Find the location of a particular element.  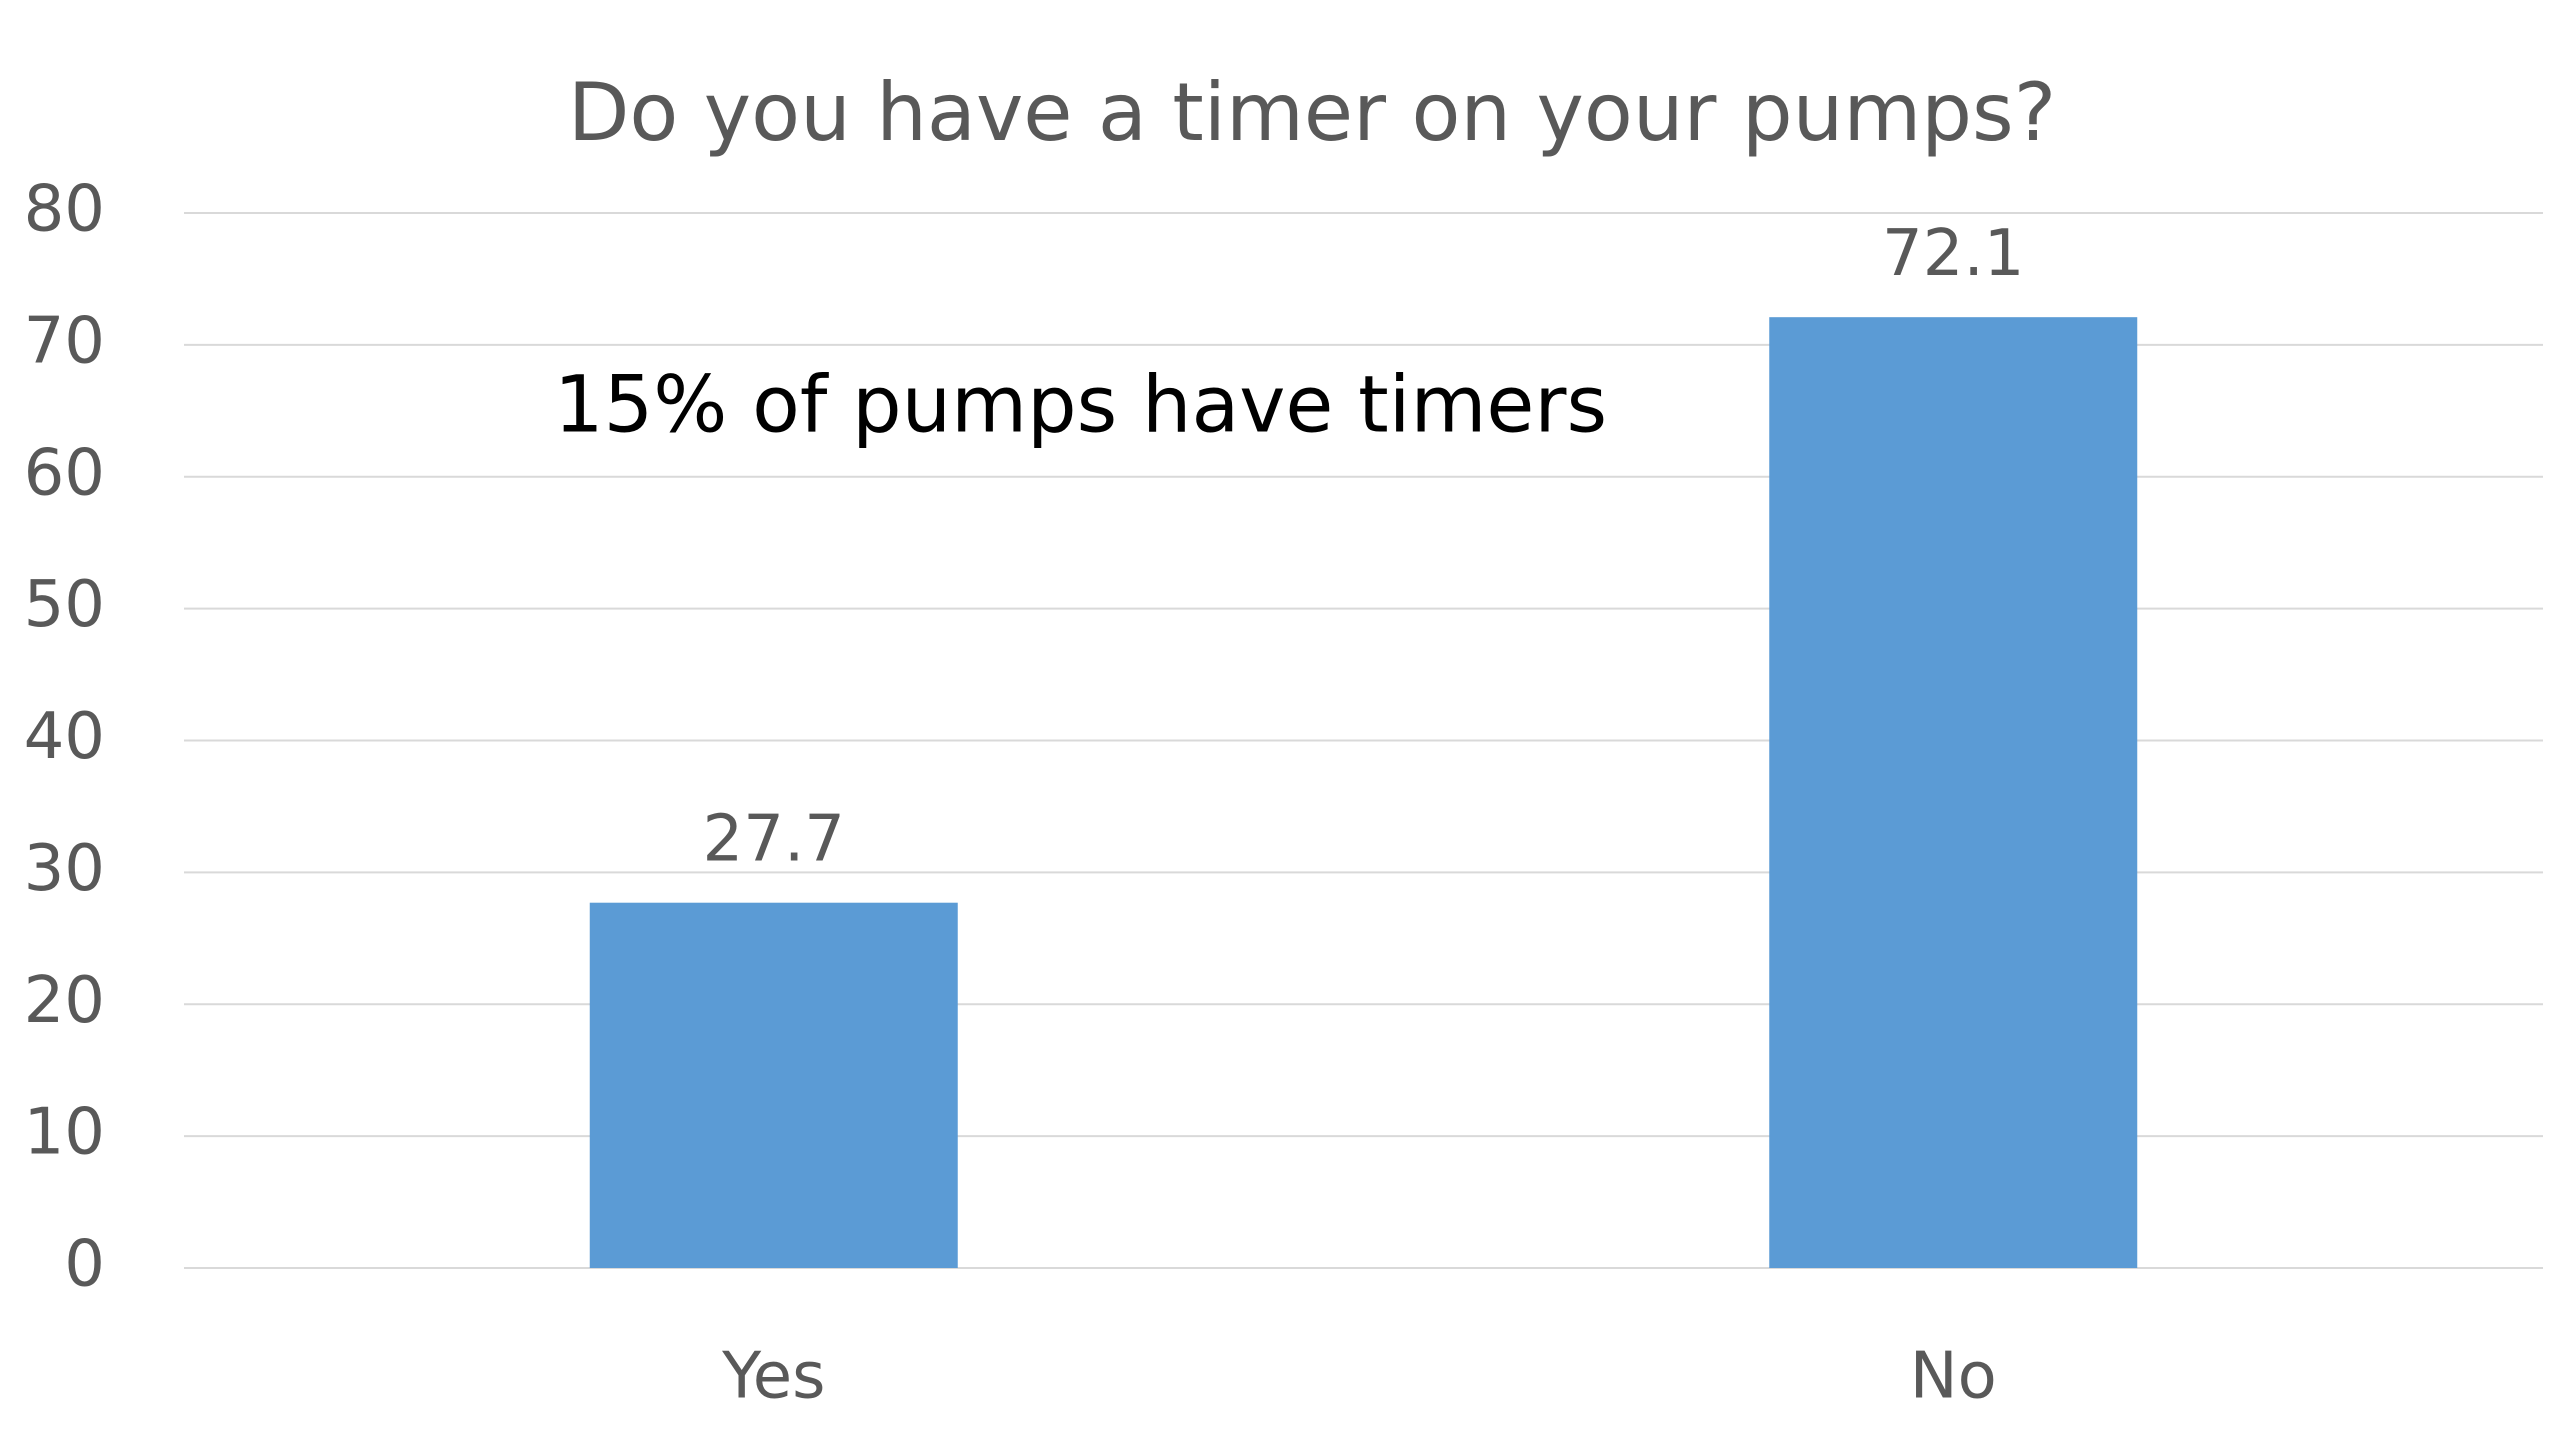

y-tick-label: 0 is located at coordinates (84, 1265).